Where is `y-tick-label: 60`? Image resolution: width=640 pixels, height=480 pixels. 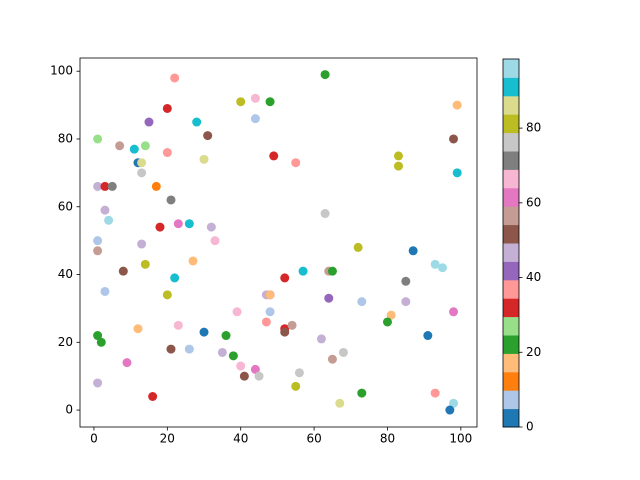
y-tick-label: 60 is located at coordinates (65, 206).